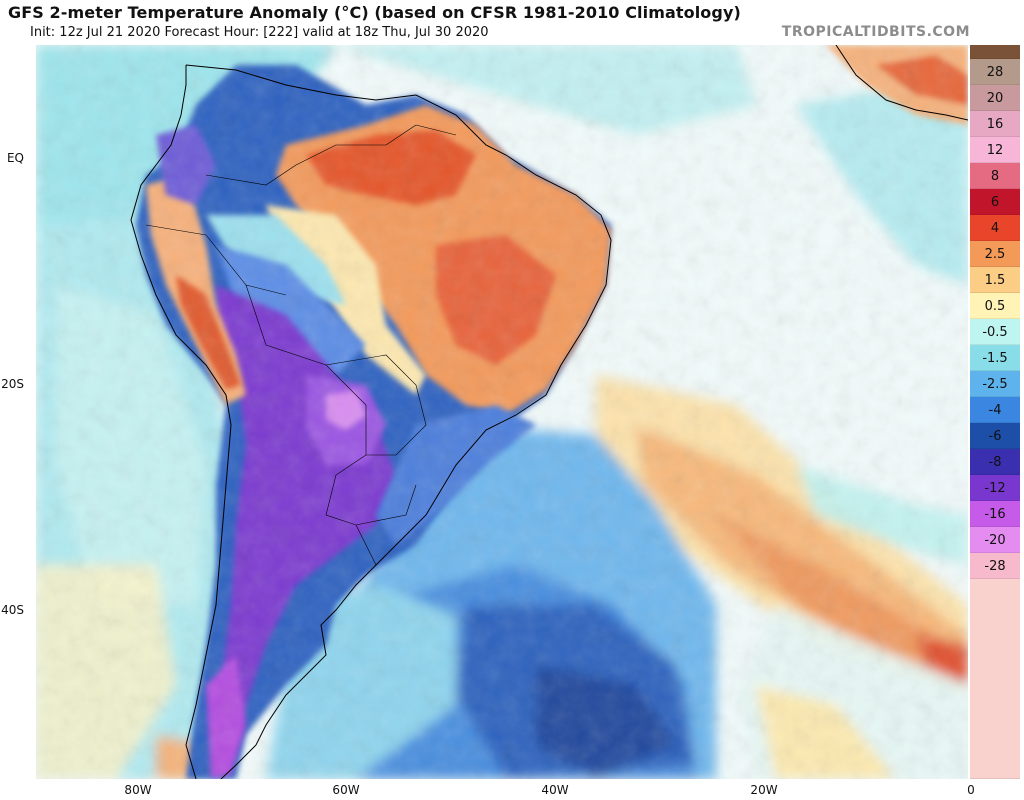 The height and width of the screenshot is (800, 1024). I want to click on colorbar-label: -6, so click(995, 436).